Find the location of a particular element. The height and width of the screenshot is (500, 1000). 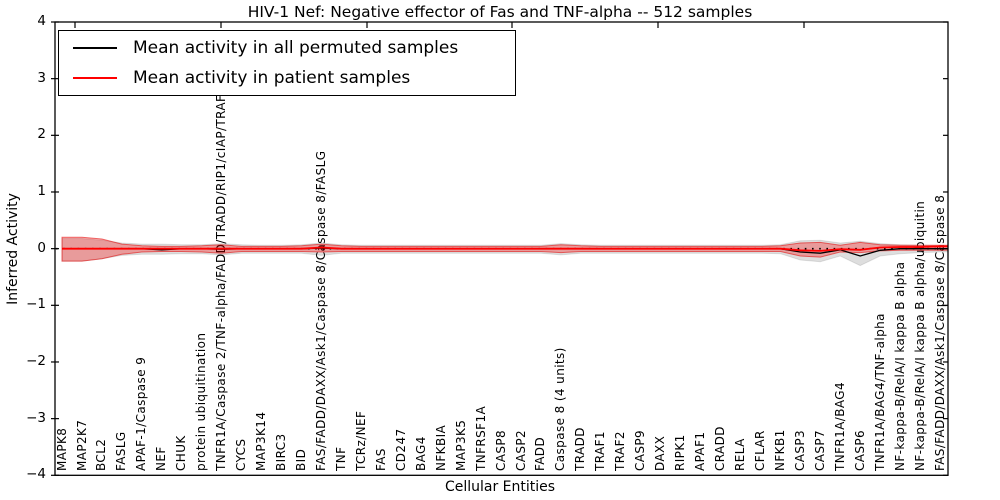

x-tick-label: MAPK8 is located at coordinates (61, 449).